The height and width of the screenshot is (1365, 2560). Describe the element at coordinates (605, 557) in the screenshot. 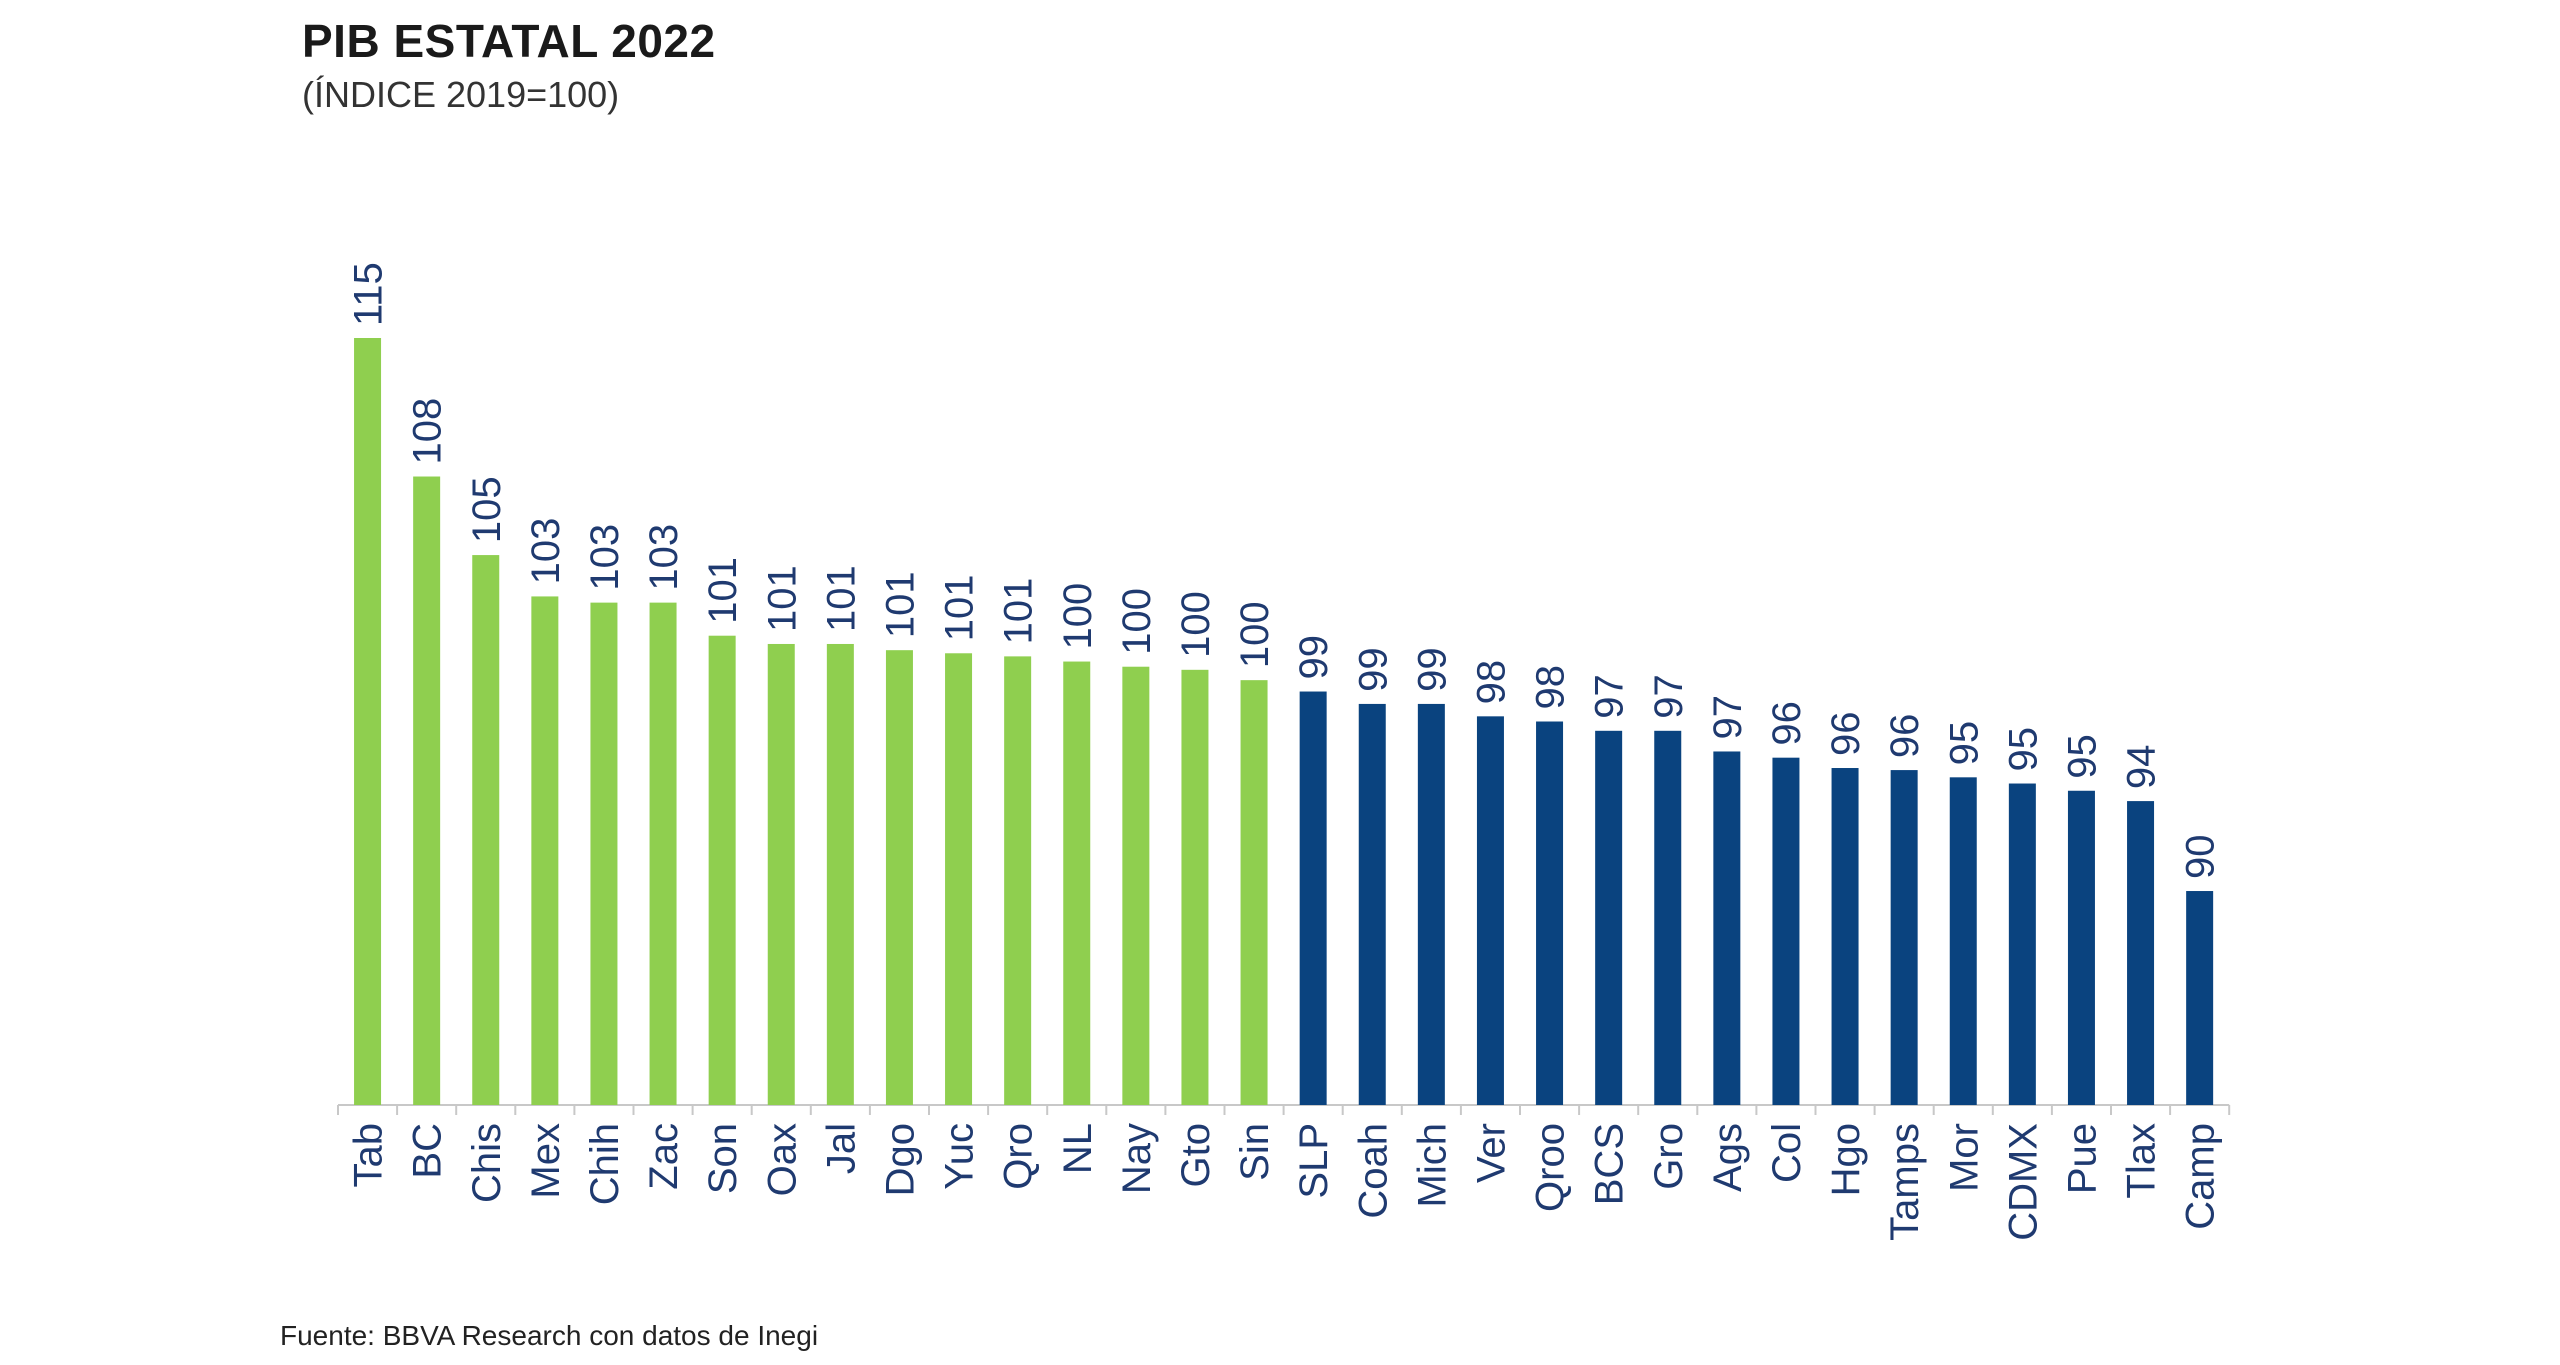

I see `data-label-chih: 103` at that location.